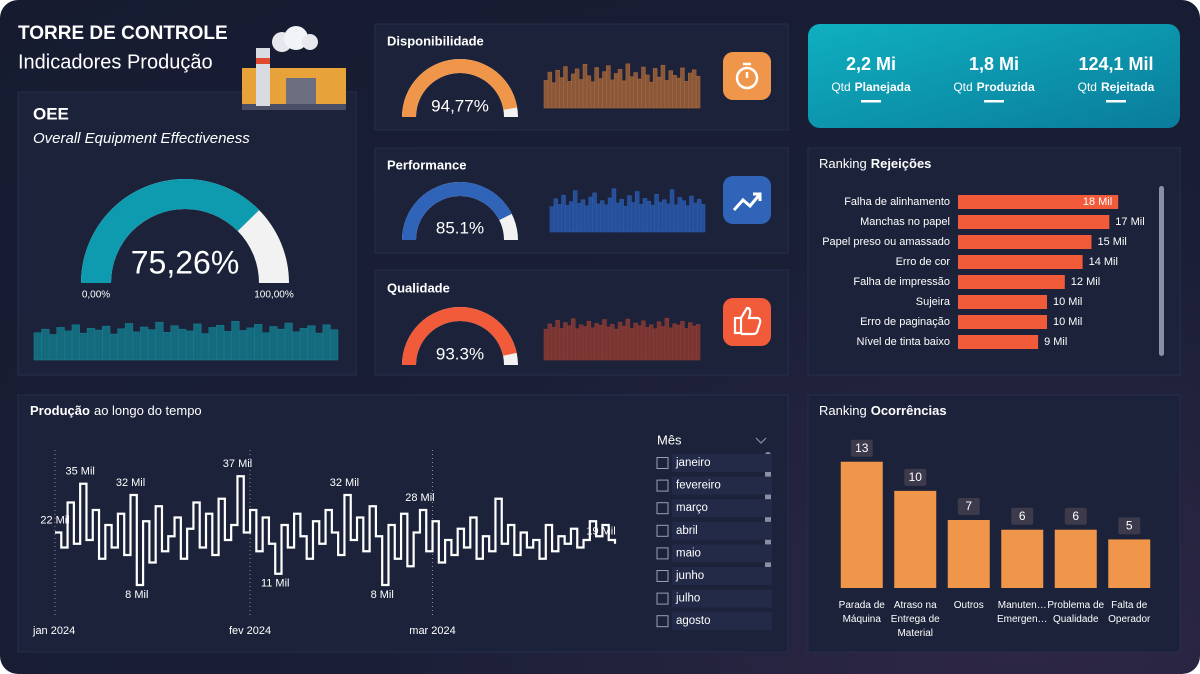 This screenshot has height=674, width=1200. What do you see at coordinates (901, 163) in the screenshot?
I see `title-part: Rejeições` at bounding box center [901, 163].